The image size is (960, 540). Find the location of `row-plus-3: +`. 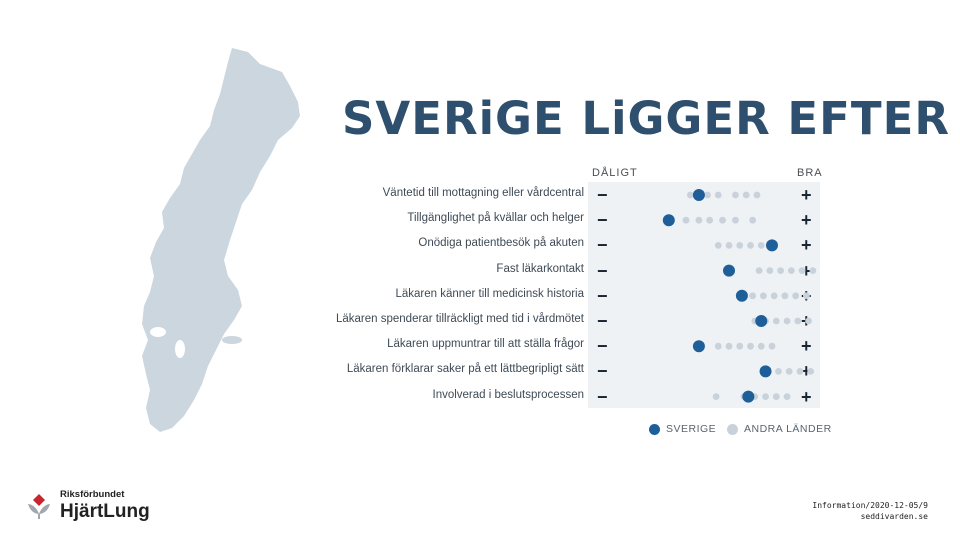

row-plus-3: + is located at coordinates (806, 270).